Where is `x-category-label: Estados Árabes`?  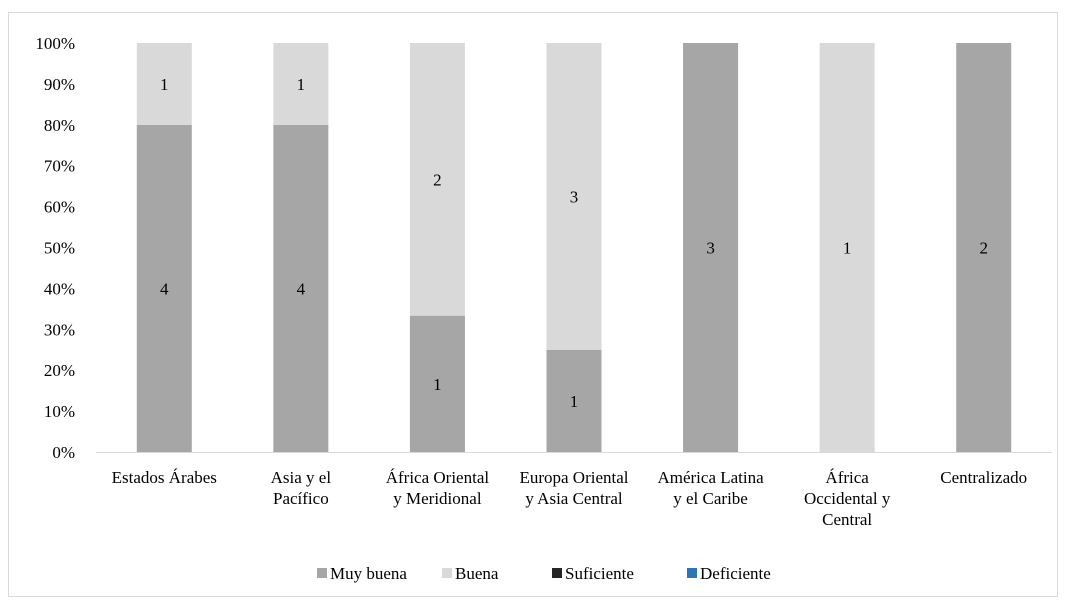
x-category-label: Estados Árabes is located at coordinates (164, 477).